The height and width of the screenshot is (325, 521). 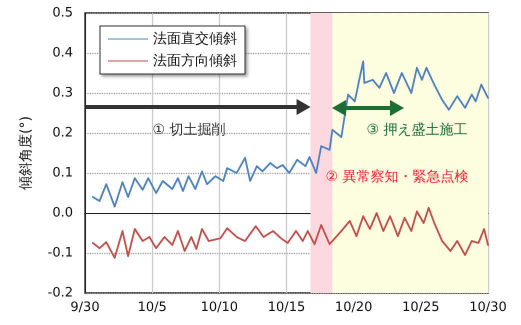 What do you see at coordinates (195, 39) in the screenshot?
I see `legend-label: 法面直交傾斜` at bounding box center [195, 39].